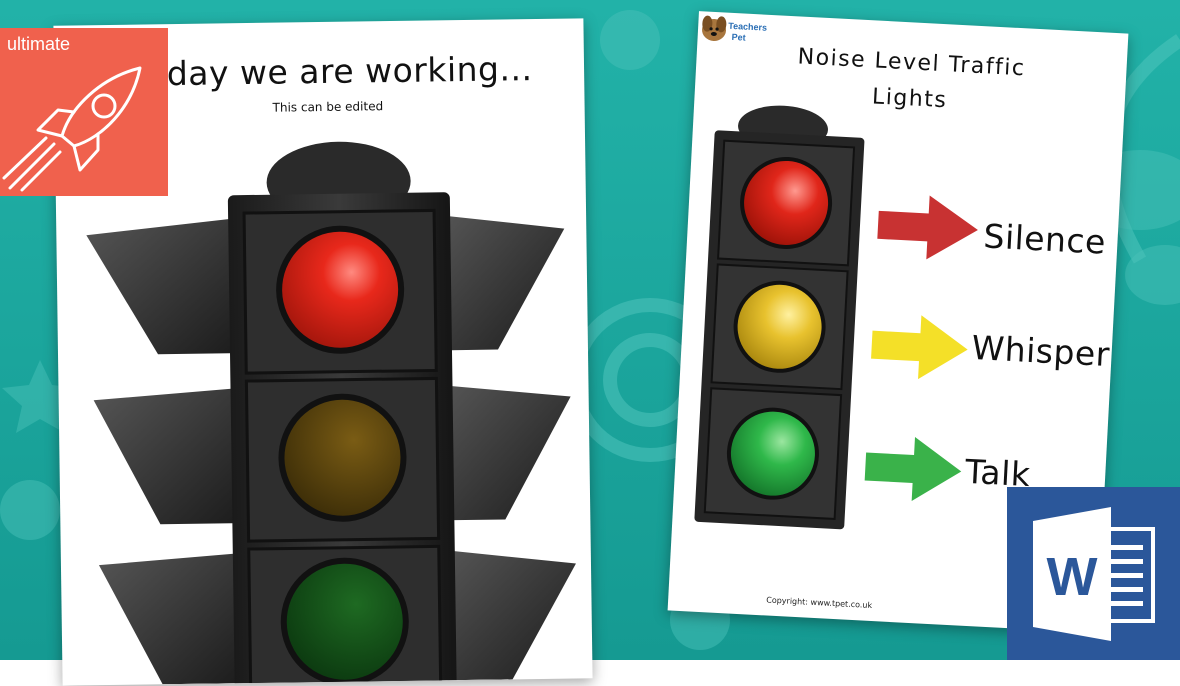  I want to click on yellow-arrow-icon, so click(919, 347).